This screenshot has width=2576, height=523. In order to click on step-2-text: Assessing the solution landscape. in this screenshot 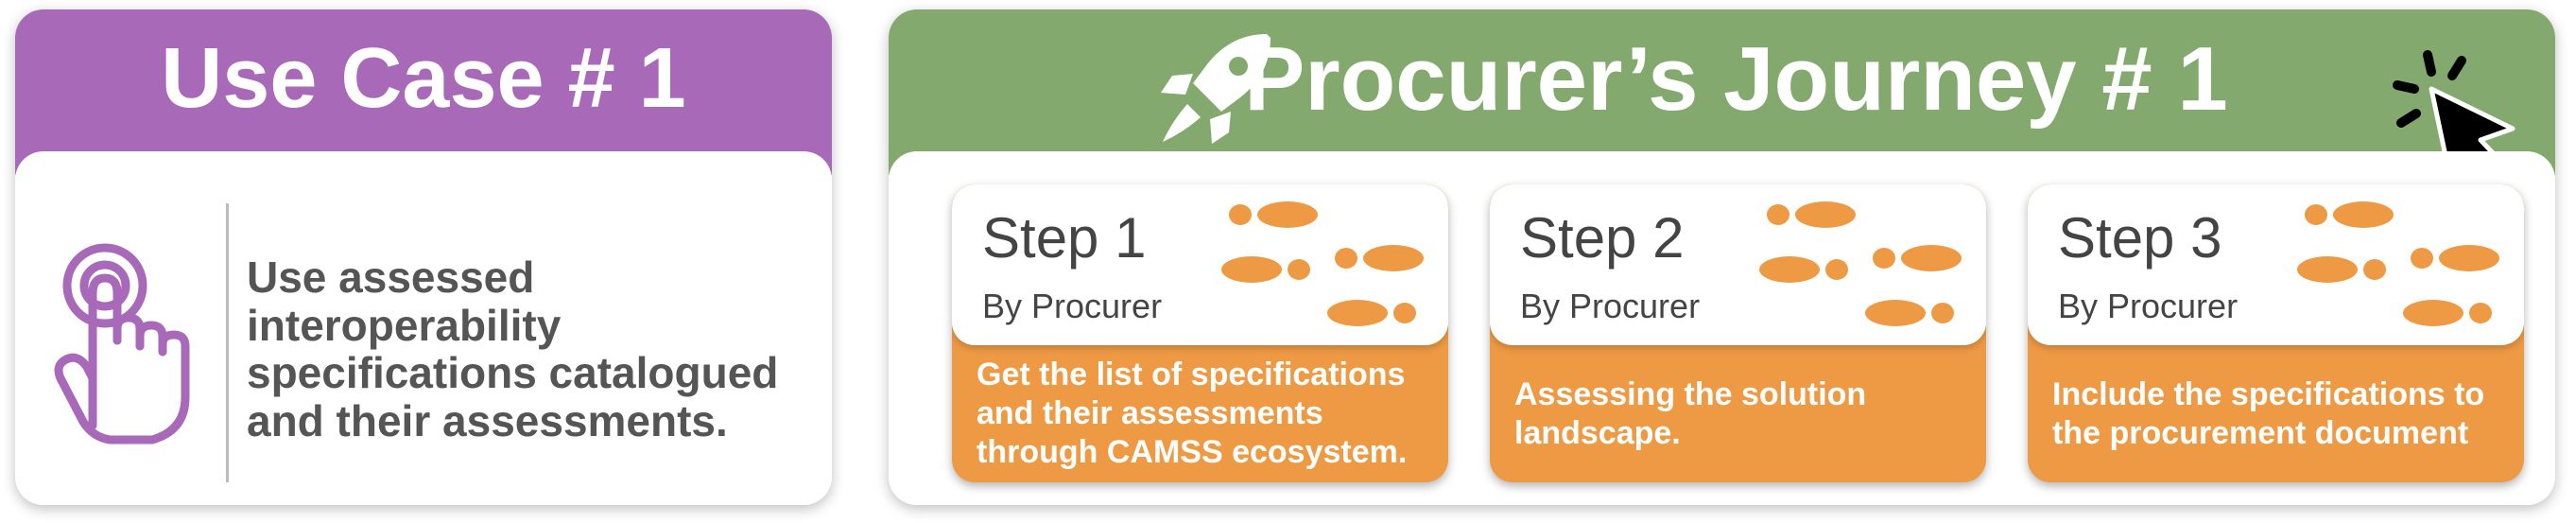, I will do `click(1691, 413)`.